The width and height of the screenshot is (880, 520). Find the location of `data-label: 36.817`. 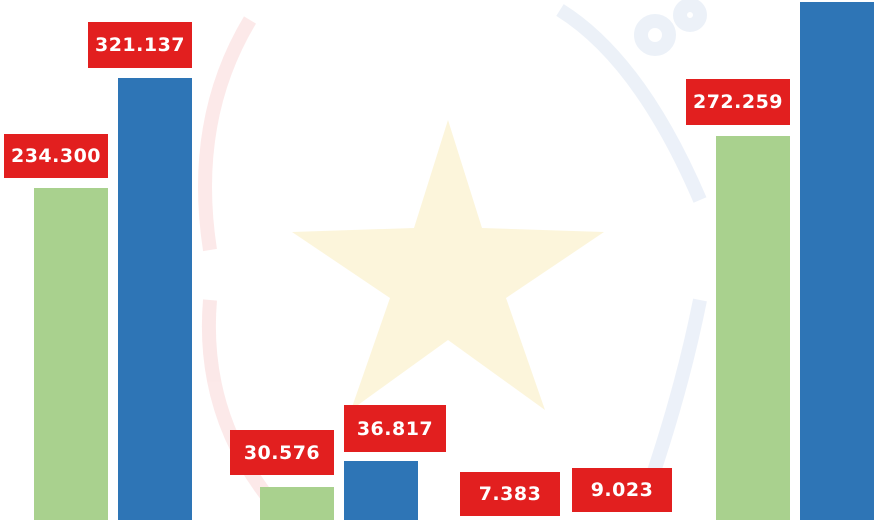

data-label: 36.817 is located at coordinates (395, 428).